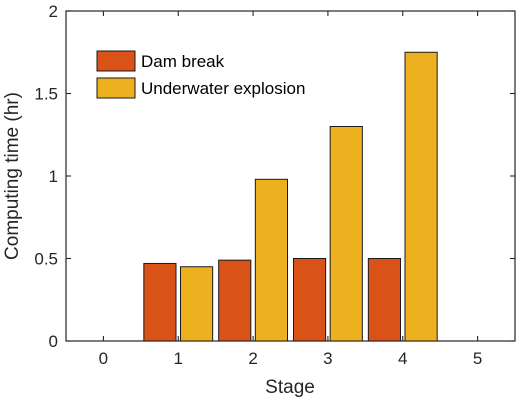 This screenshot has width=520, height=402. Describe the element at coordinates (290, 387) in the screenshot. I see `x-axis-label: Stage` at that location.